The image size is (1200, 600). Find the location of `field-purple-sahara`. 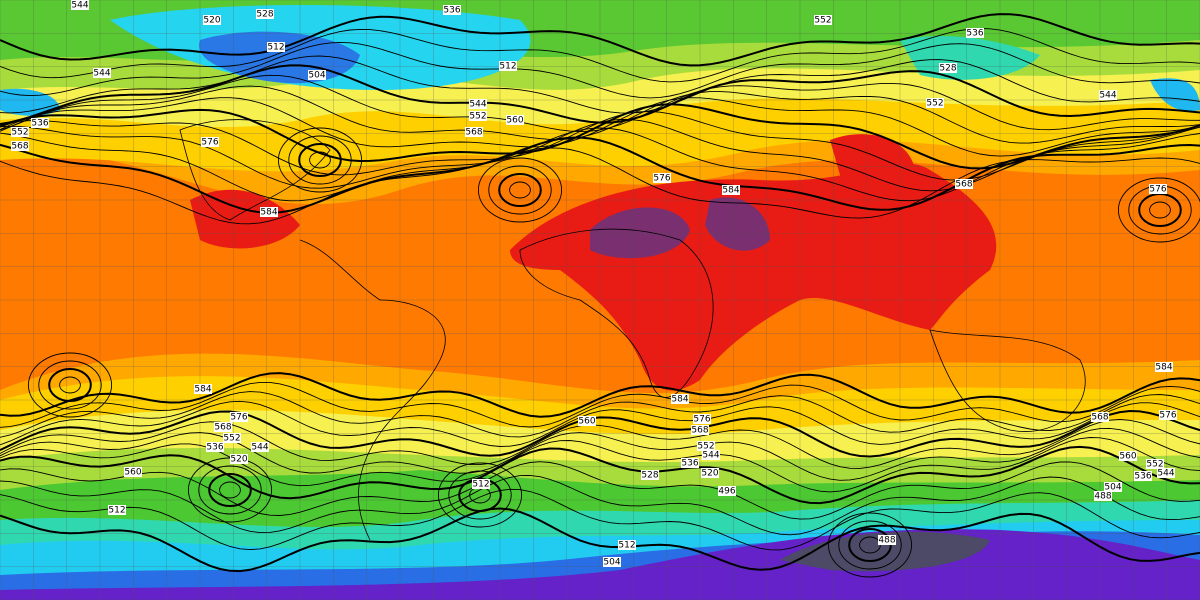

field-purple-sahara is located at coordinates (640, 233).